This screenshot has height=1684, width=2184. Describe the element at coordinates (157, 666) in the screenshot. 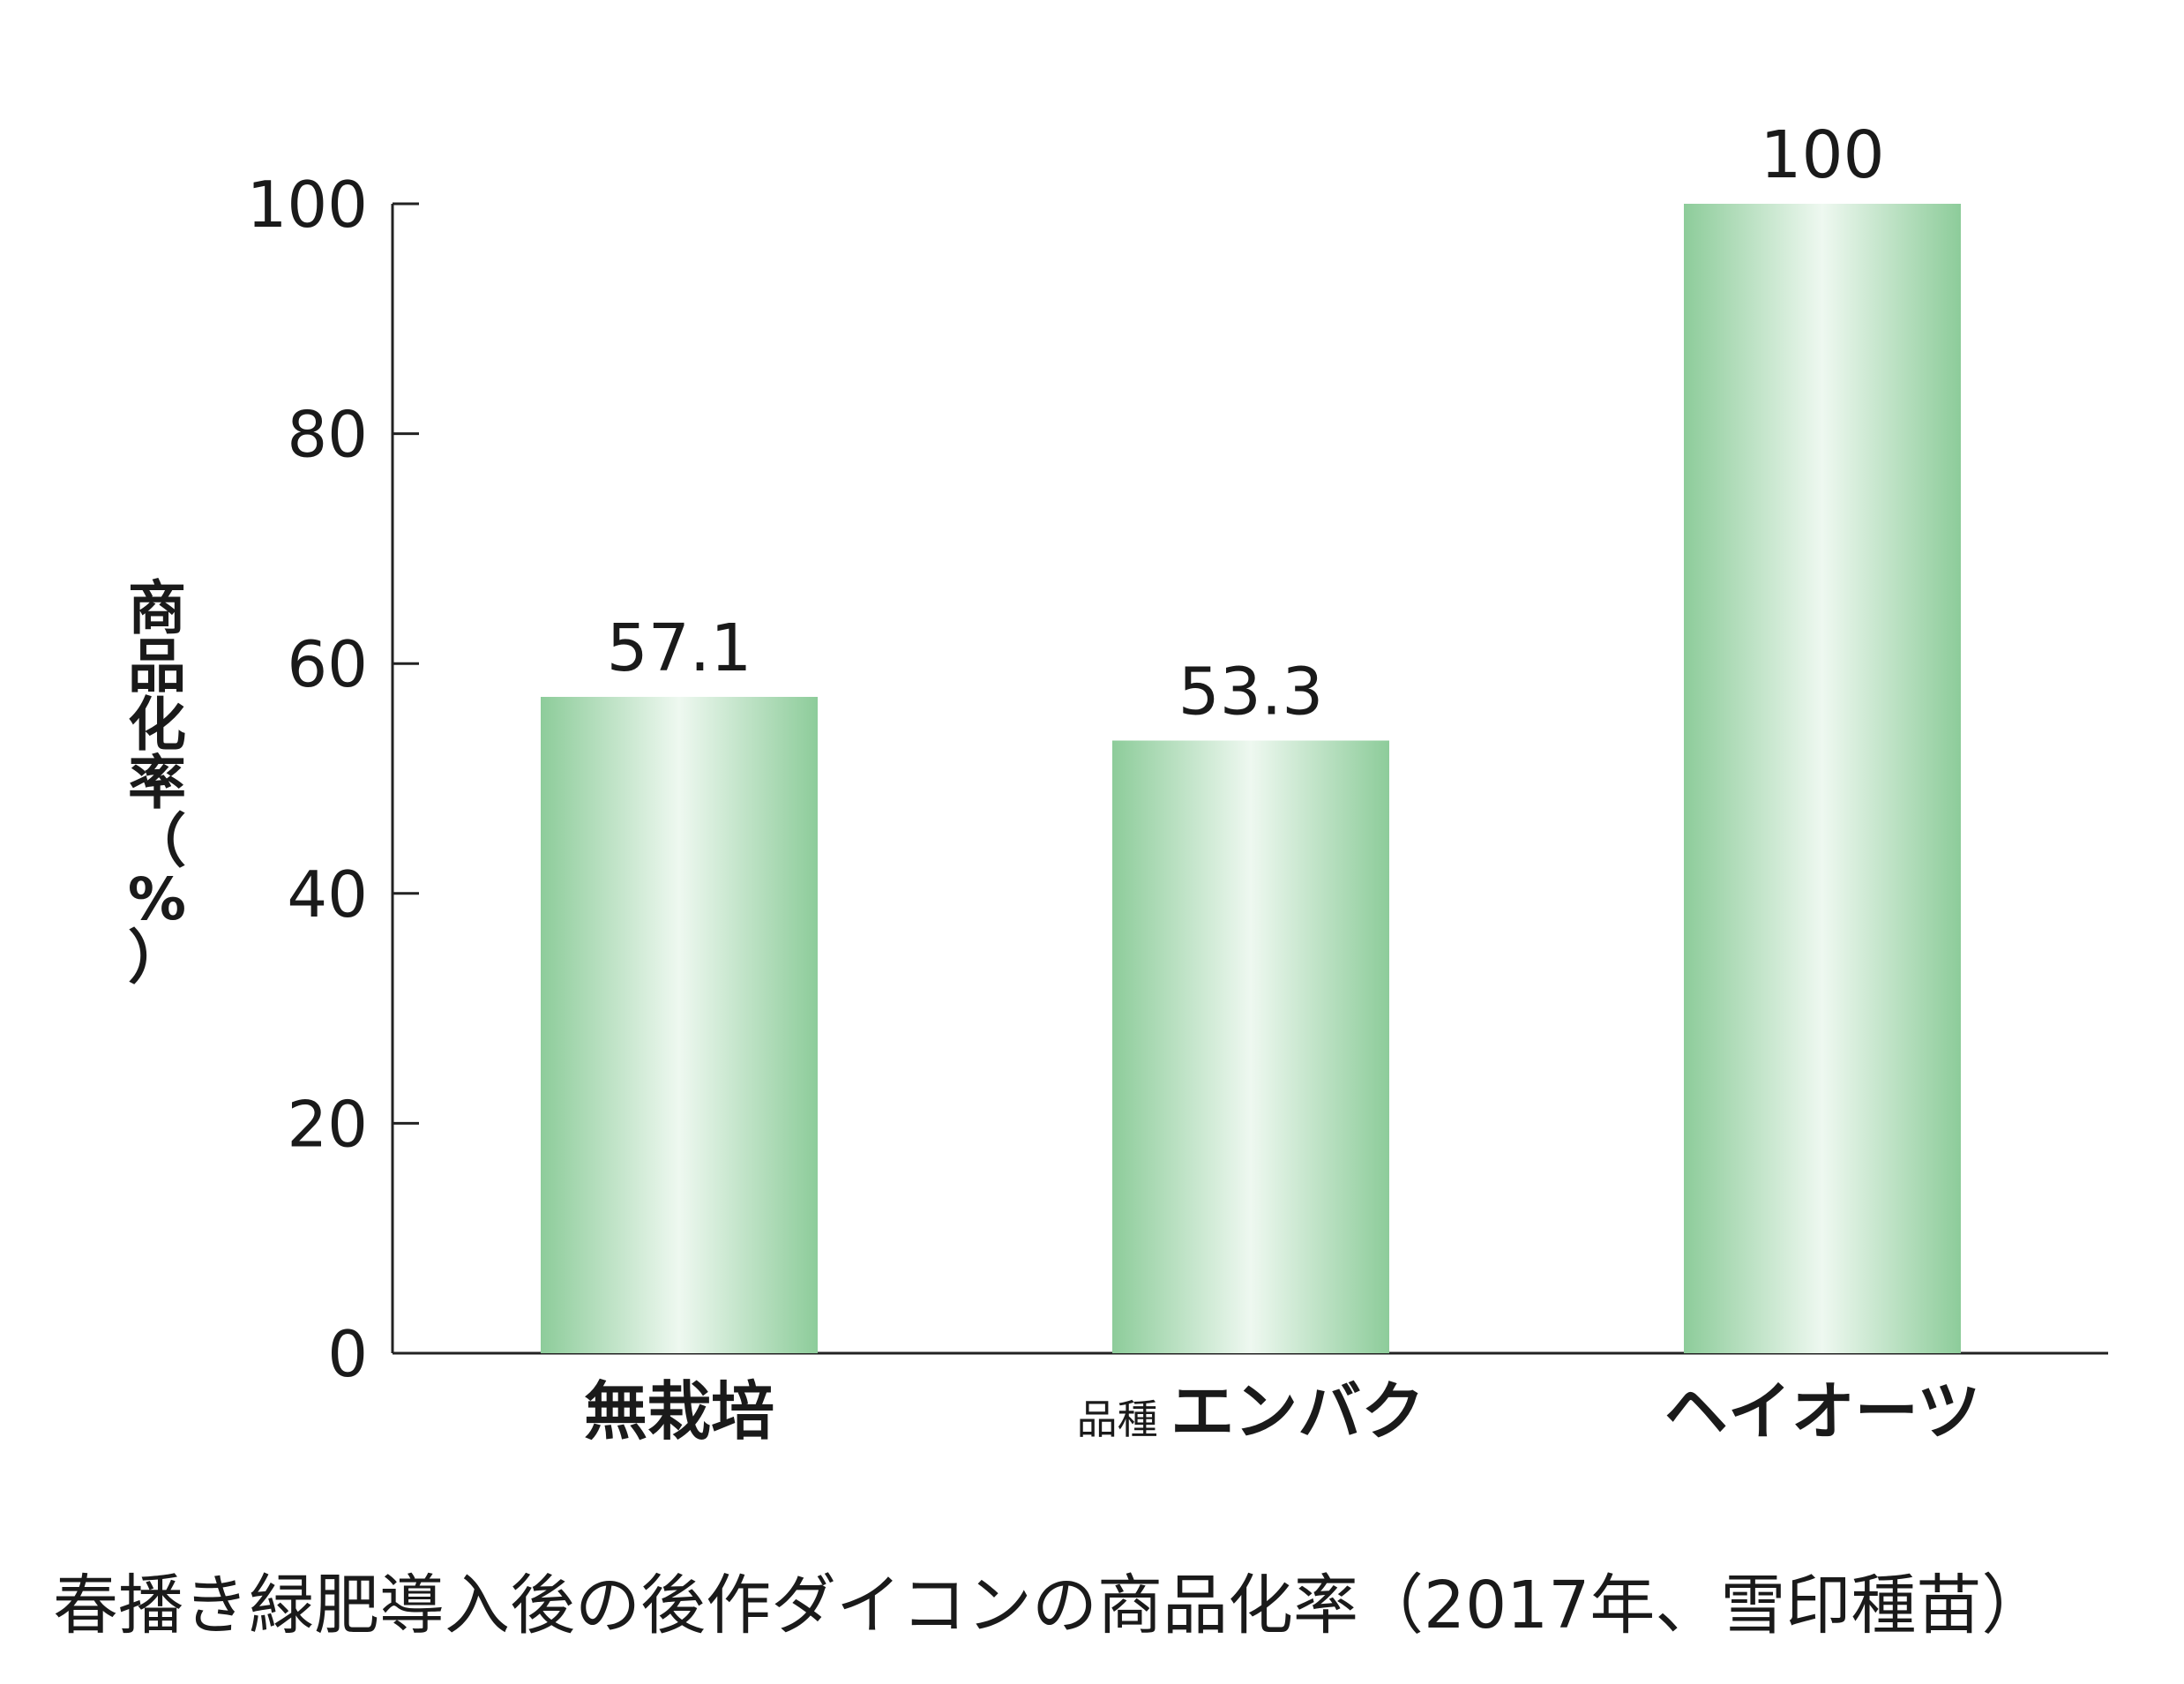

I see `y-axis-label-char: 品` at that location.